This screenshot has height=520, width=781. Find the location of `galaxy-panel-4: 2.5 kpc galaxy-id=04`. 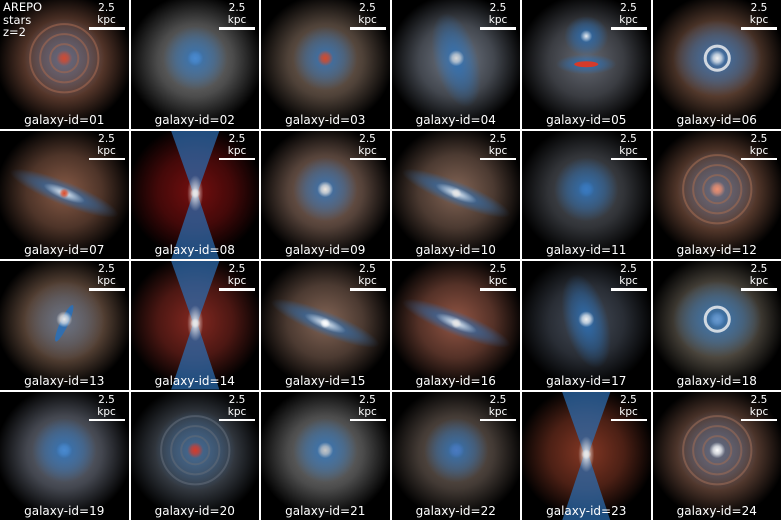

galaxy-panel-4: 2.5 kpc galaxy-id=04 is located at coordinates (455, 64).